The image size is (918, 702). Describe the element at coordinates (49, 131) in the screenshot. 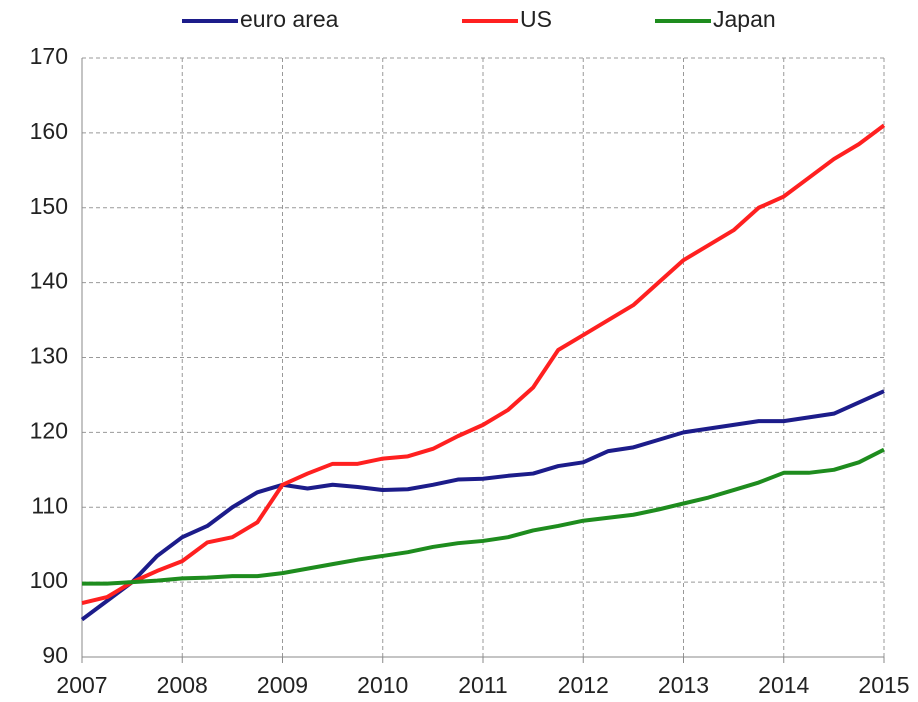

I see `y-tick-label: 160` at that location.